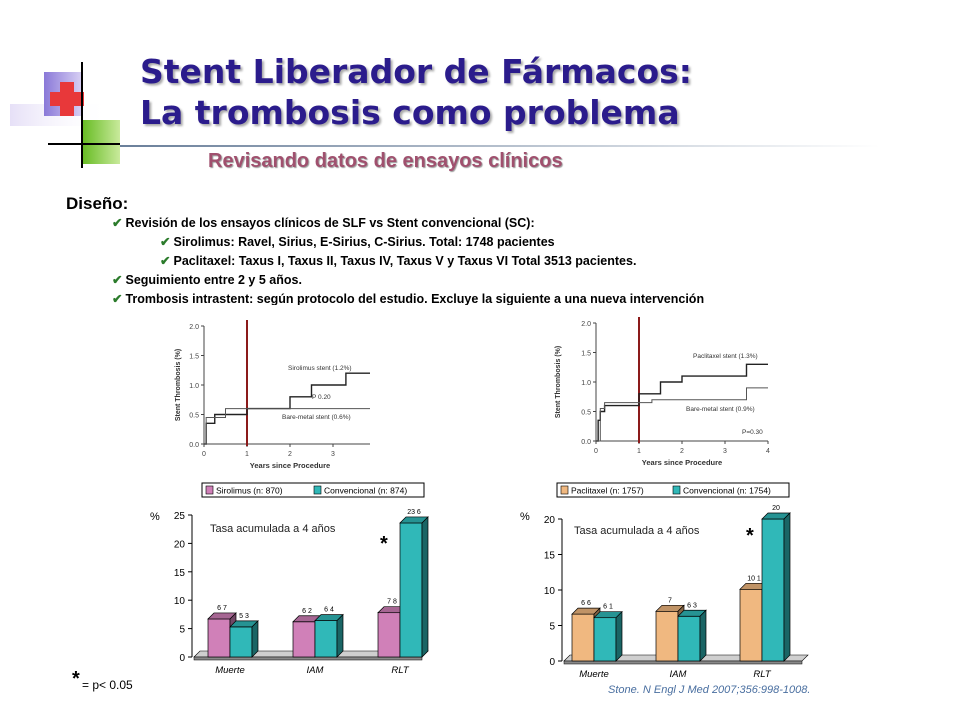 This screenshot has height=720, width=960. I want to click on series-label: Bare-metal stent (0.9%), so click(720, 409).